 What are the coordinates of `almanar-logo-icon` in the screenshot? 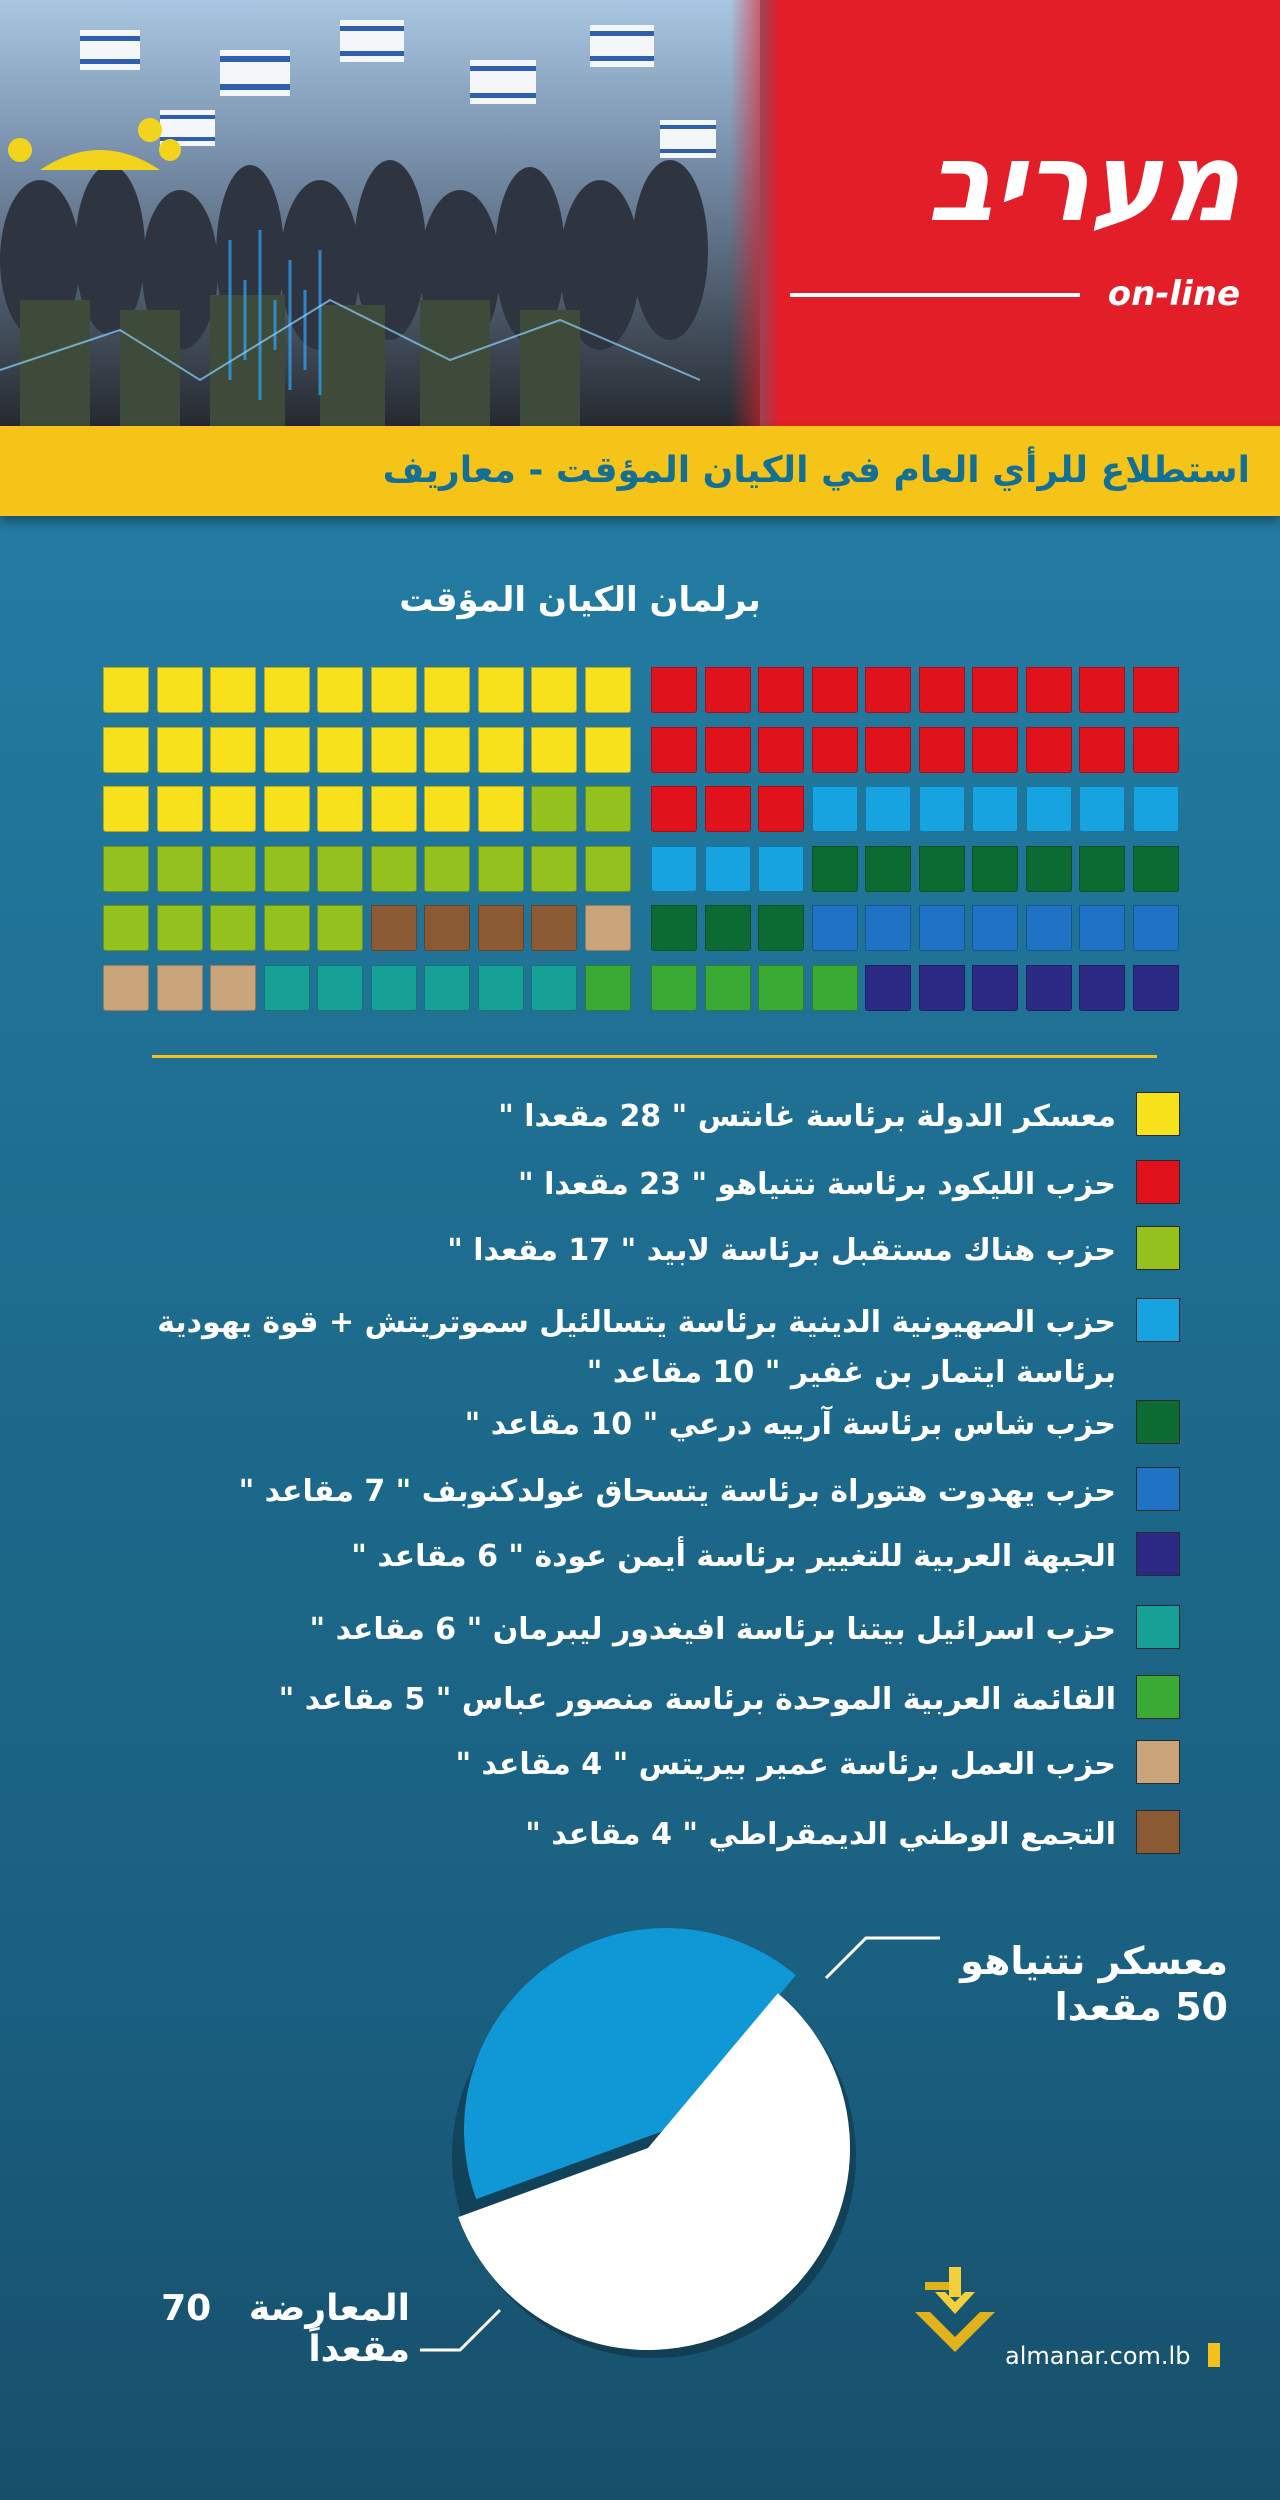 It's located at (955, 2309).